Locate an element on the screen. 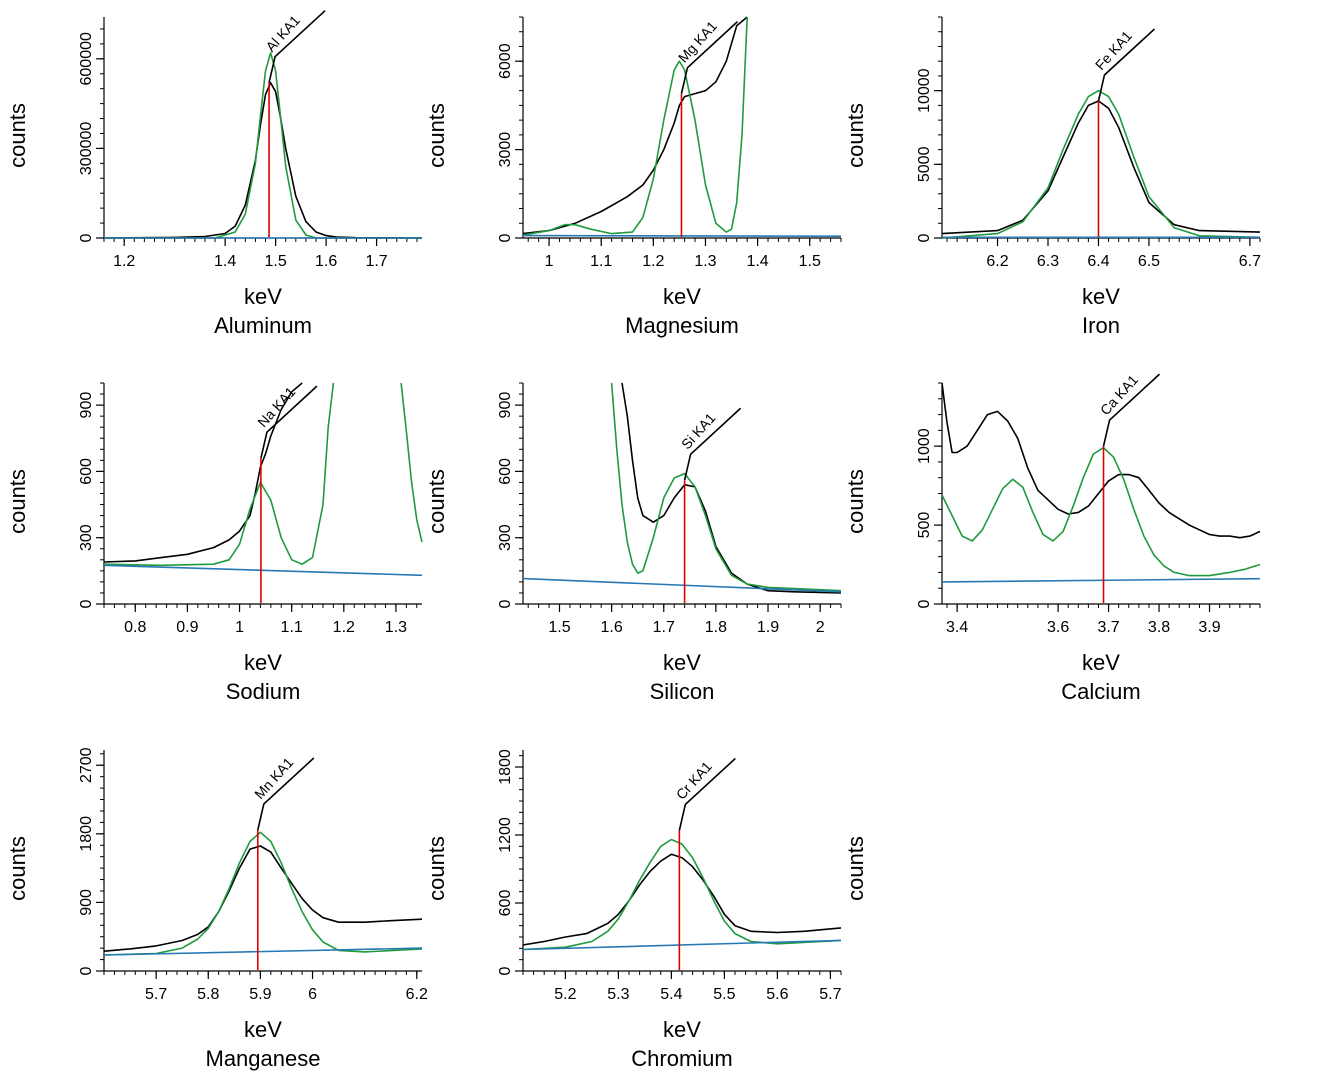 The image size is (1326, 1082). y-tick-label: 1800 is located at coordinates (505, 767).